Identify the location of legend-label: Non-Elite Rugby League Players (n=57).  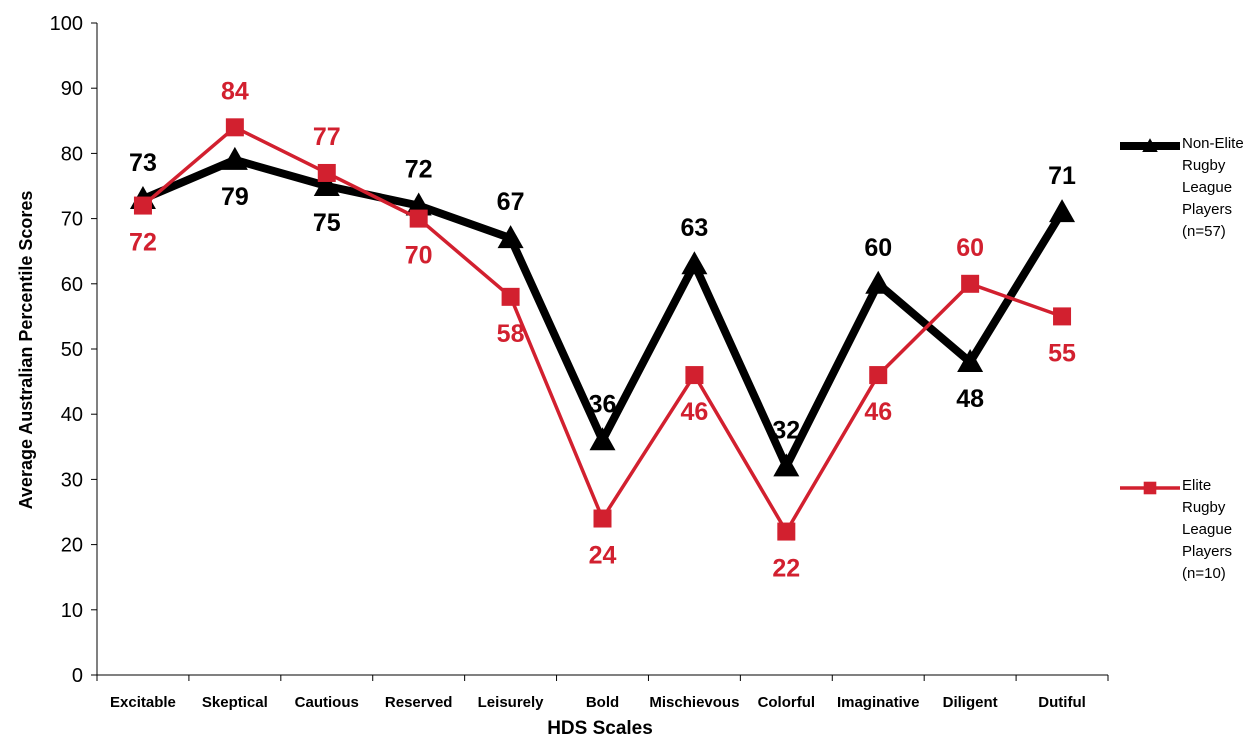
(1213, 187).